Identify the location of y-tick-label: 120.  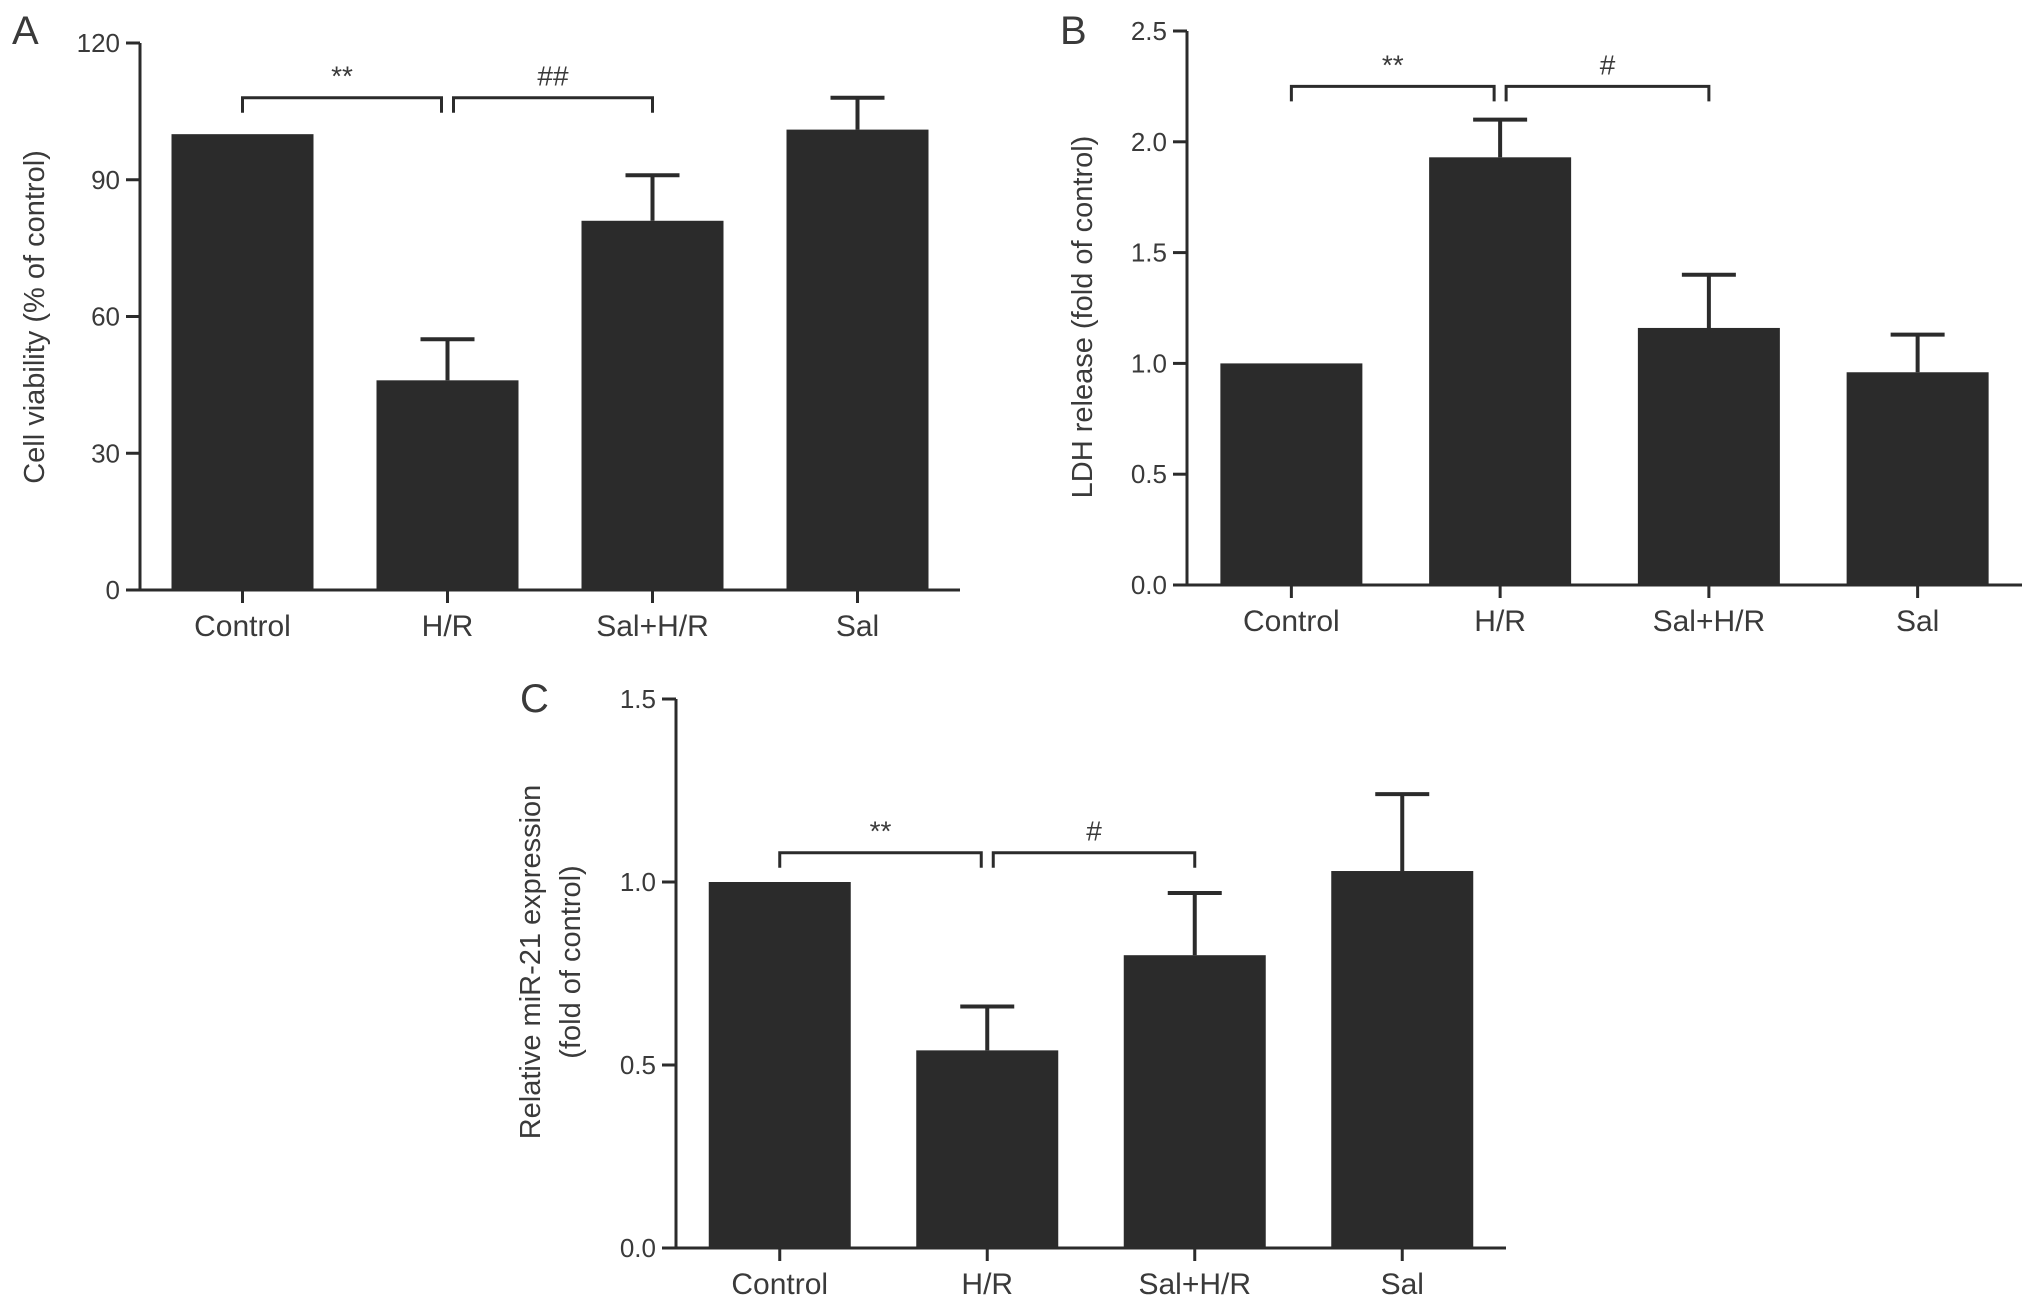
(98, 43).